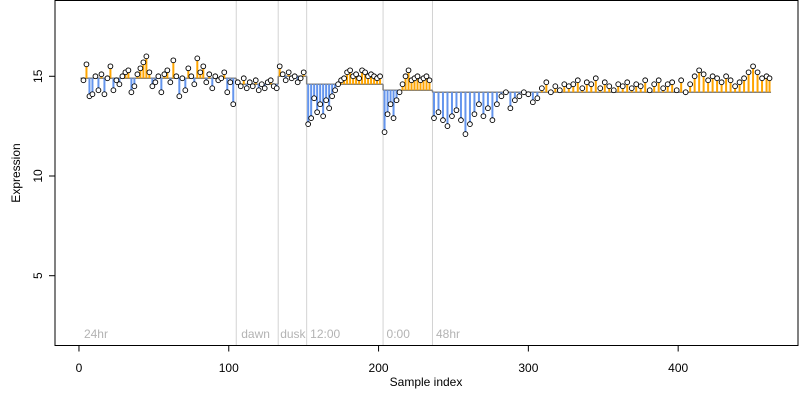  What do you see at coordinates (399, 334) in the screenshot?
I see `annotation-label: 0:00` at bounding box center [399, 334].